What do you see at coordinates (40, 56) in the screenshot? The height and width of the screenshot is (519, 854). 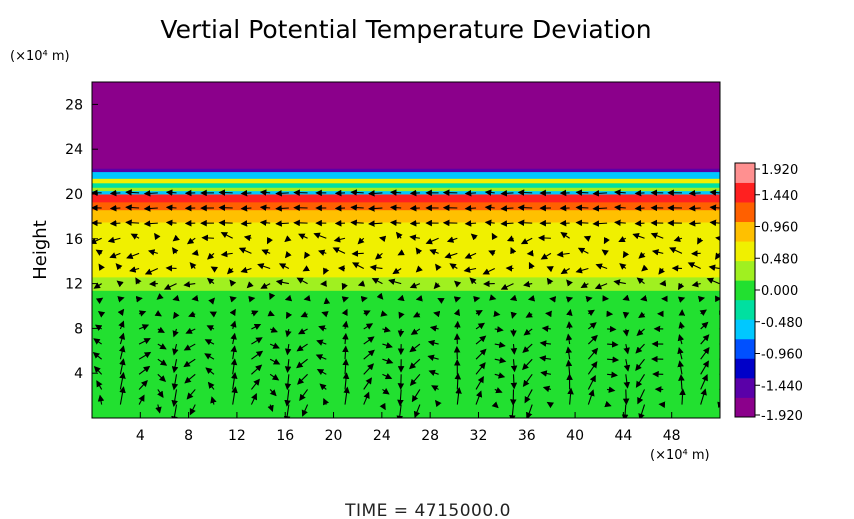 I see `y-unit-label: (×10⁴ m)` at bounding box center [40, 56].